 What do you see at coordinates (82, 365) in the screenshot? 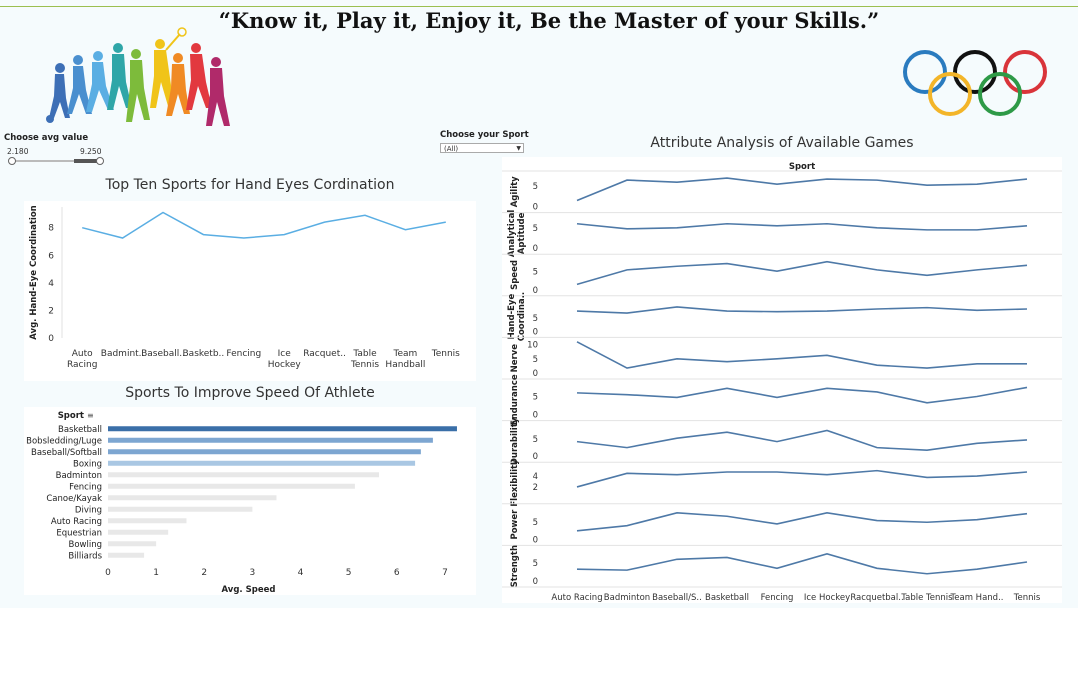
I see `x-tick-label: Racing` at bounding box center [82, 365].